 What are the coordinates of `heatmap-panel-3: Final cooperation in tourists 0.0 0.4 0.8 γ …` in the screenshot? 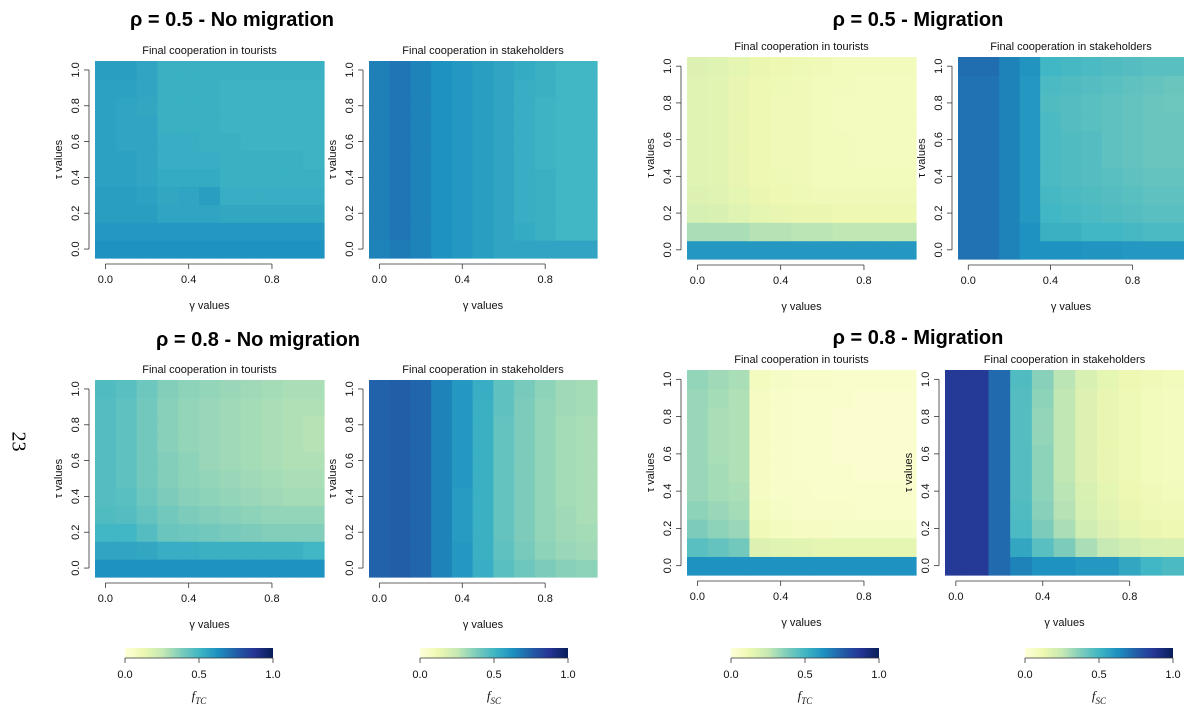 It's located at (781, 177).